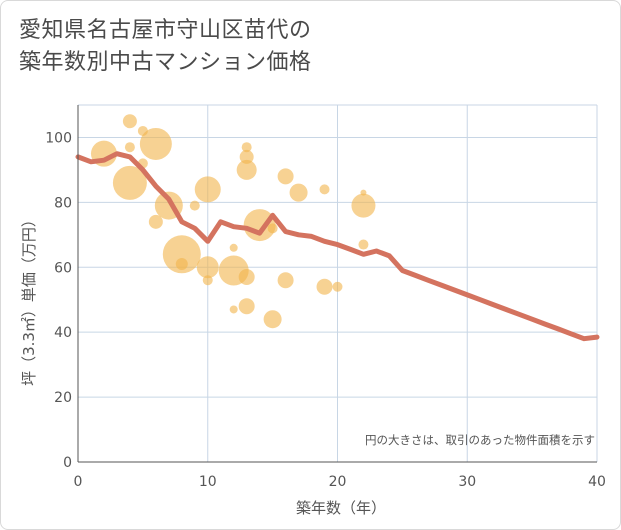 Image resolution: width=621 pixels, height=530 pixels. What do you see at coordinates (165, 62) in the screenshot?
I see `title-line-2: 築年数別中古マンション価格` at bounding box center [165, 62].